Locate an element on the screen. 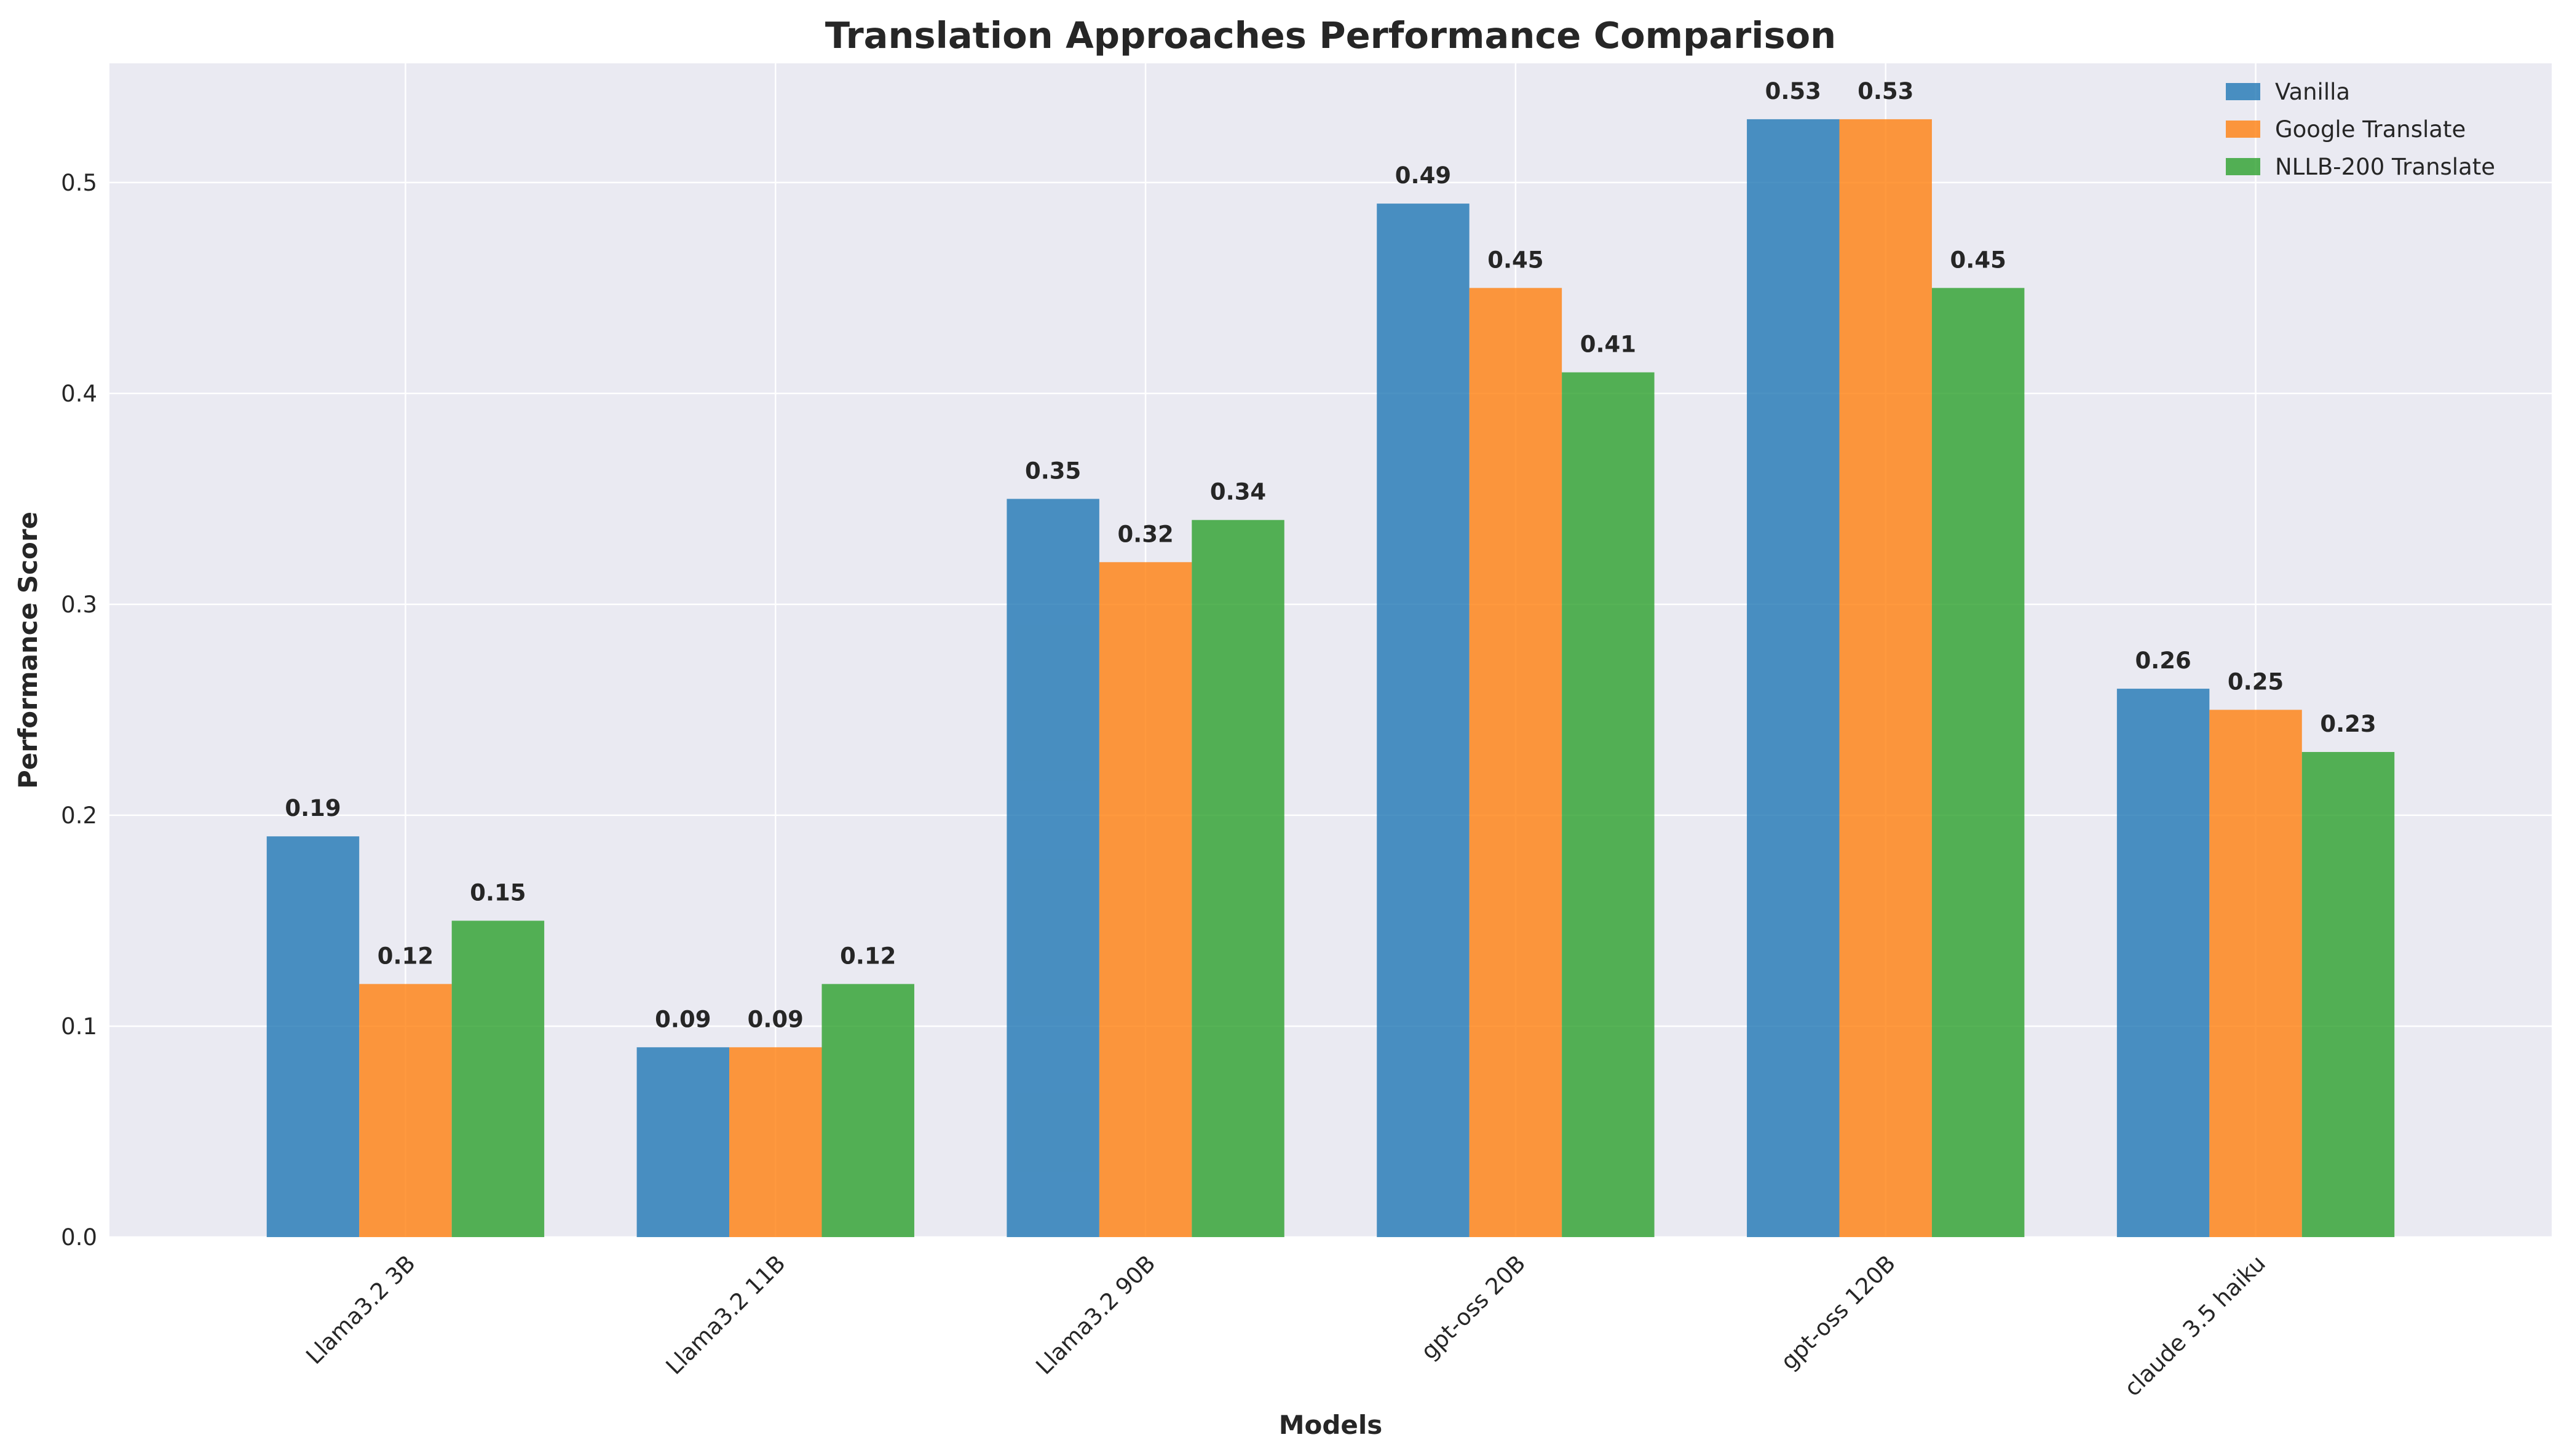 This screenshot has height=1456, width=2564. value-label: 0.41 is located at coordinates (1608, 345).